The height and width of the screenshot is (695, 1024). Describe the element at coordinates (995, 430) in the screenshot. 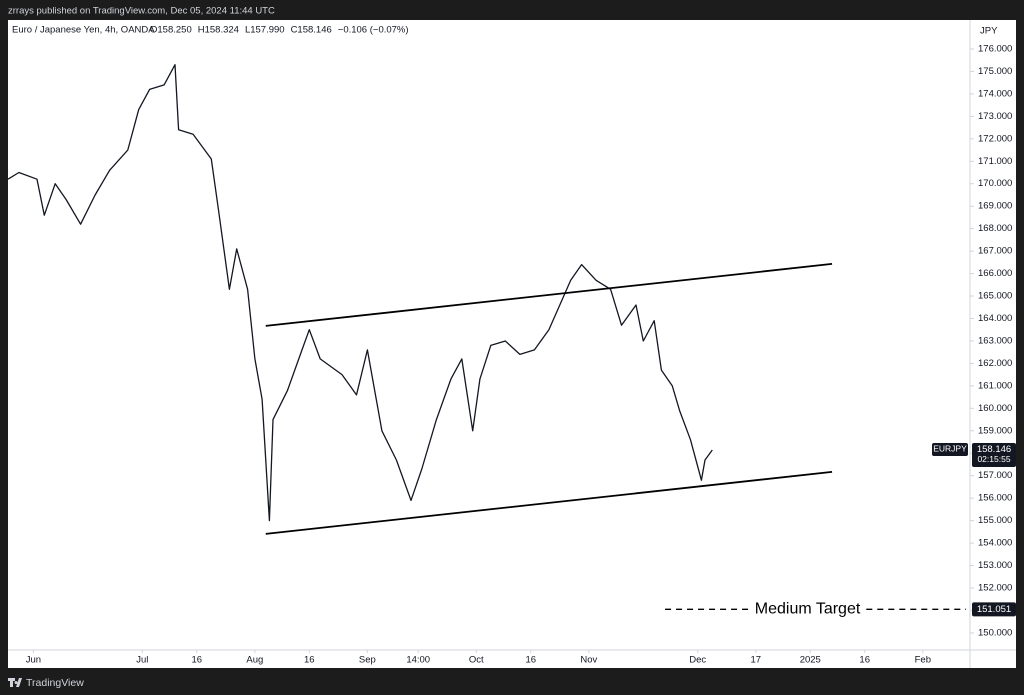

I see `y-tick-label: 159.000` at that location.